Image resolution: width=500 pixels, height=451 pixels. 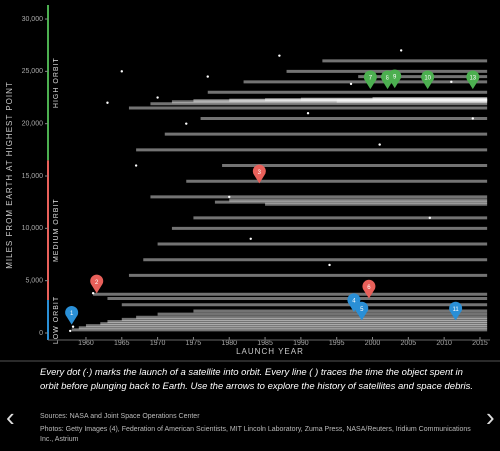 I want to click on marker-label: 10, so click(x=427, y=79).